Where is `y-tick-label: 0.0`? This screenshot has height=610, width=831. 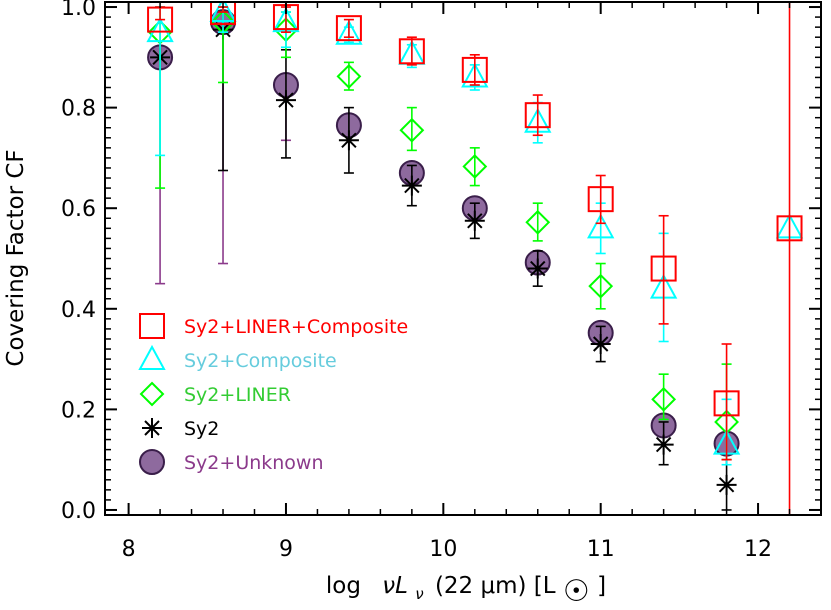 y-tick-label: 0.0 is located at coordinates (78, 511).